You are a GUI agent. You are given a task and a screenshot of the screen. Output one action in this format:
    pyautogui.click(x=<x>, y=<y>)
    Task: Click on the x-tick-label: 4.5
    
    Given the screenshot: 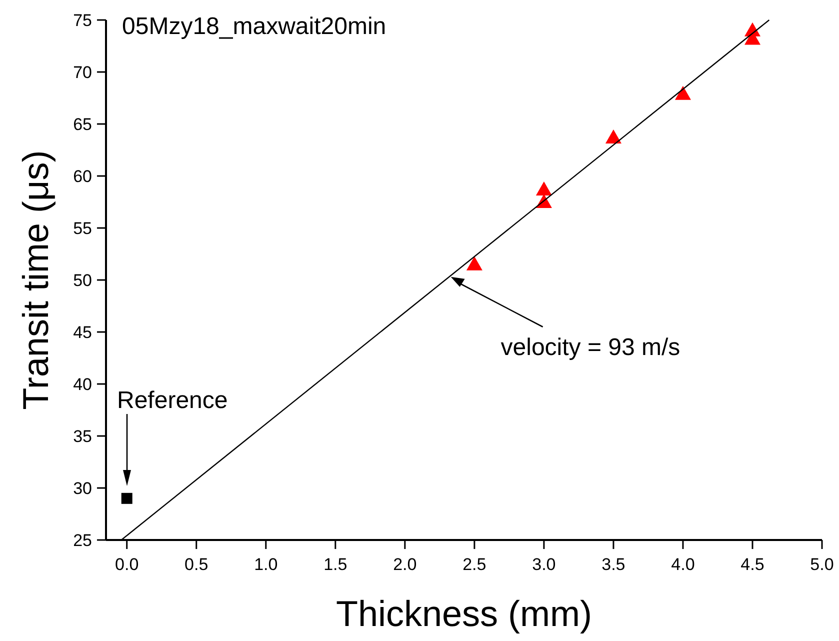 What is the action you would take?
    pyautogui.click(x=752, y=564)
    